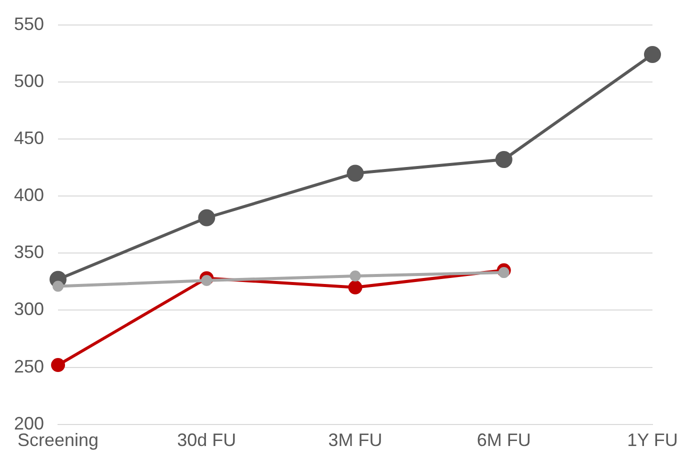  What do you see at coordinates (29, 195) in the screenshot?
I see `y-tick-label: 400` at bounding box center [29, 195].